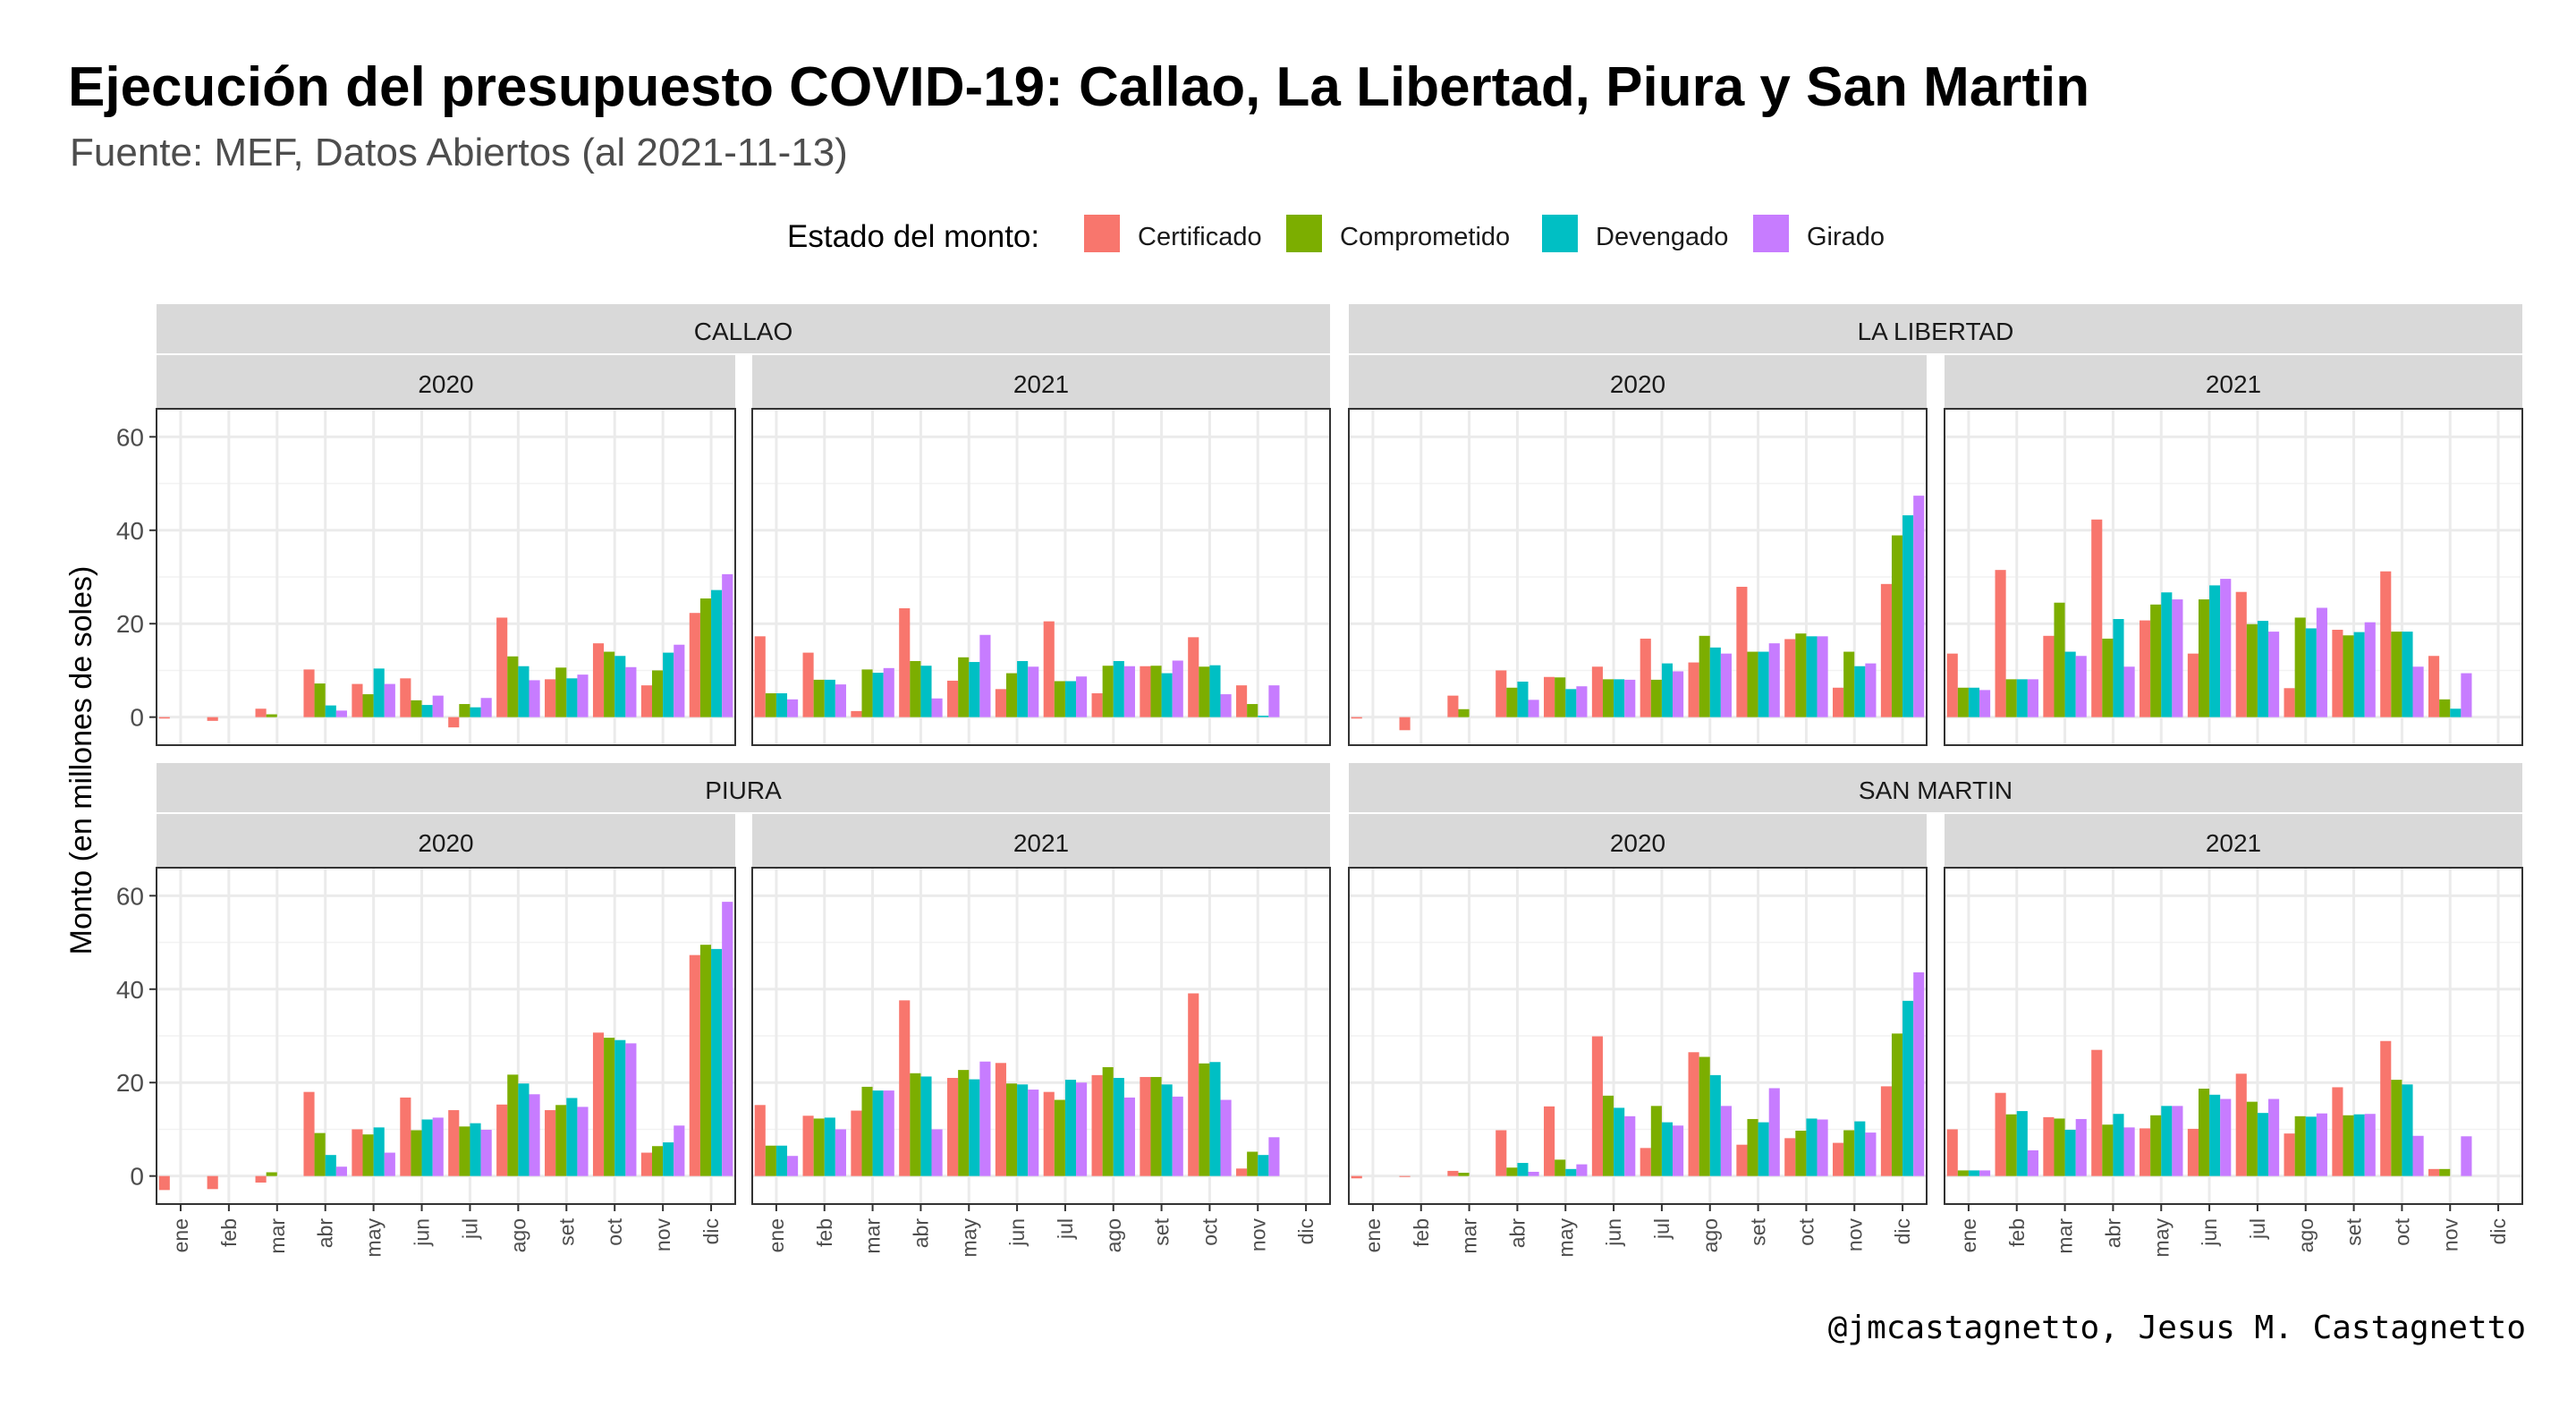 This screenshot has width=2576, height=1408. I want to click on bar-devengado-jul, so click(1070, 1128).